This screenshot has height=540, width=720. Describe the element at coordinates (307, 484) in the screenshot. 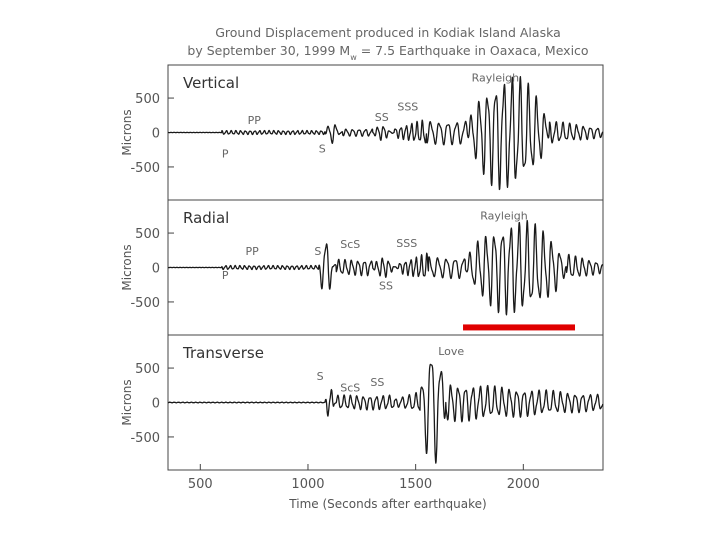

I see `x-tick-label: 1000` at that location.